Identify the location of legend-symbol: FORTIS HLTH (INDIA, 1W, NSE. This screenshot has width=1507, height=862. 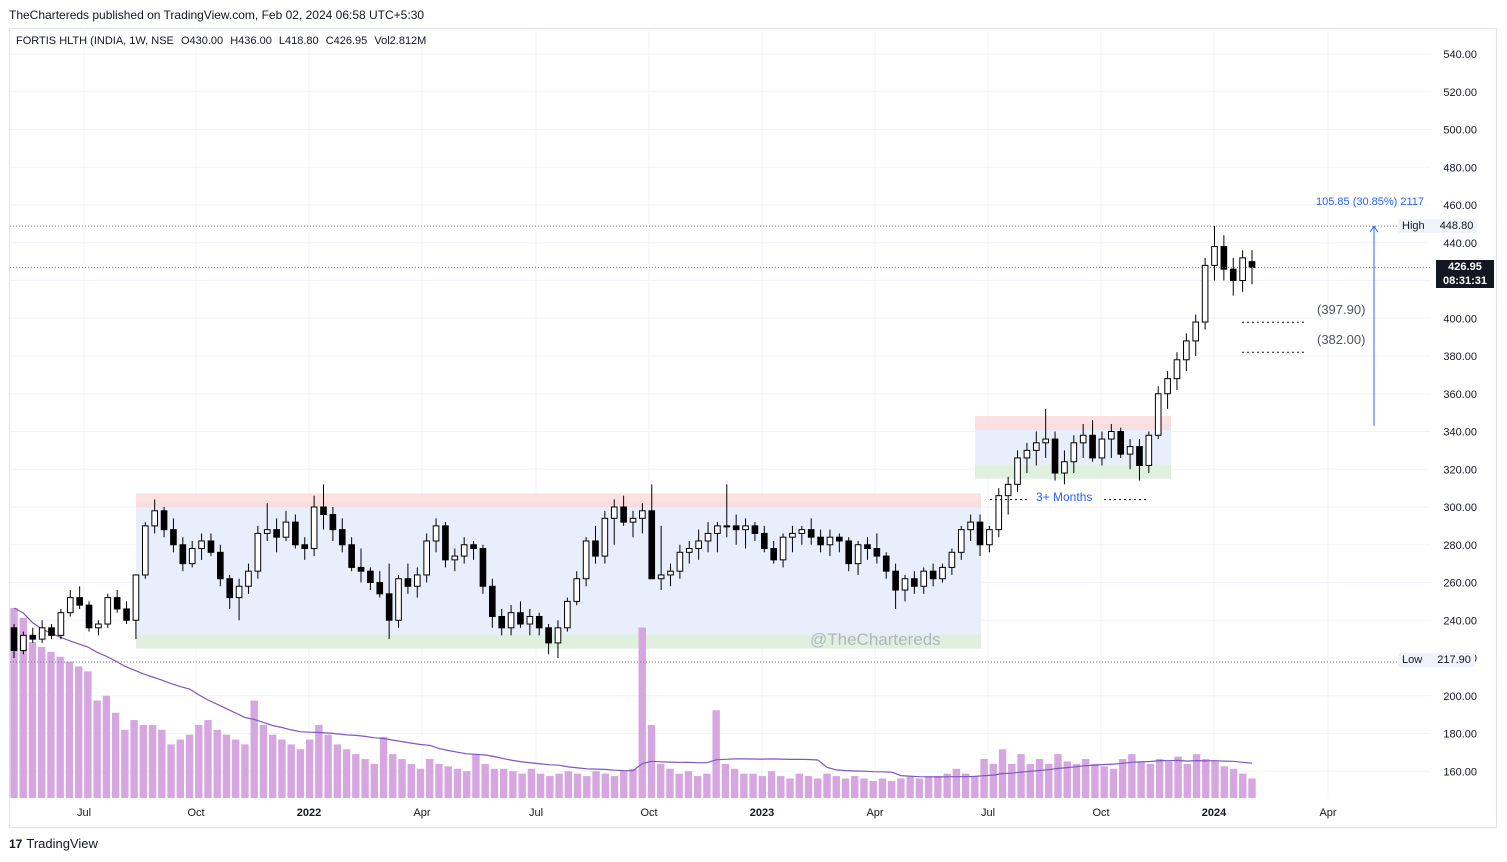
(95, 41).